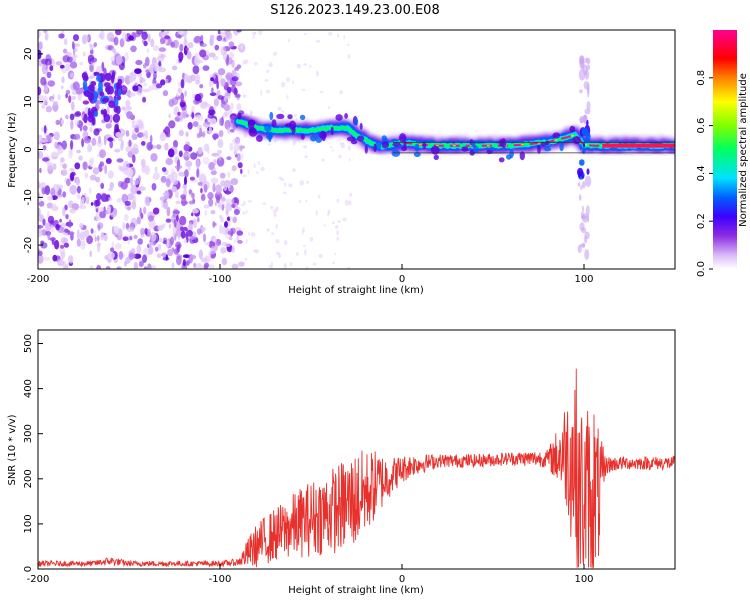  What do you see at coordinates (354, 10) in the screenshot?
I see `figure-title: S126.2023.149.23.00.E08` at bounding box center [354, 10].